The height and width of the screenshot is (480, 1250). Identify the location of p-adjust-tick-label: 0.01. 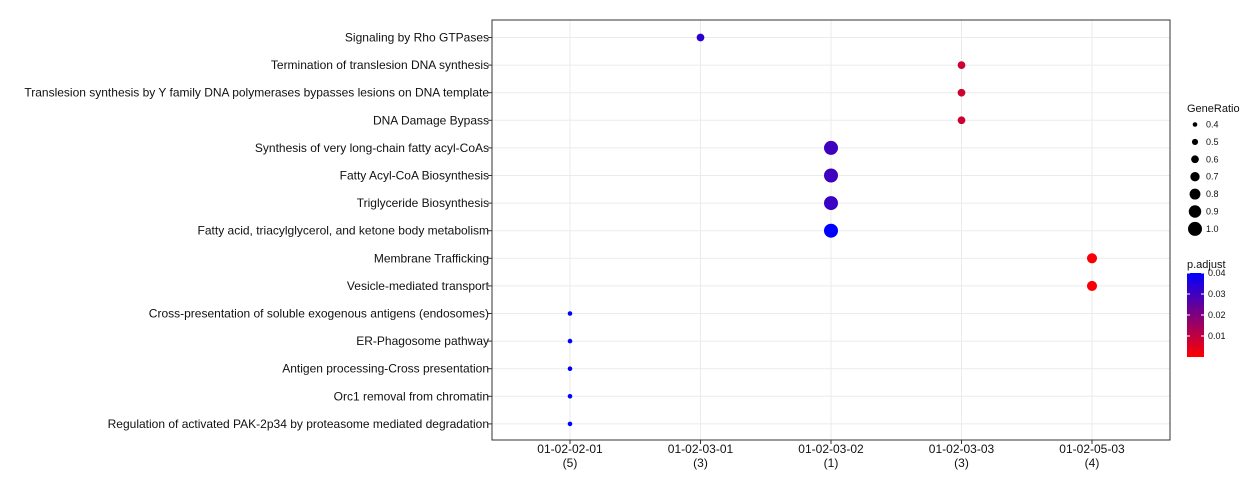
(1217, 336).